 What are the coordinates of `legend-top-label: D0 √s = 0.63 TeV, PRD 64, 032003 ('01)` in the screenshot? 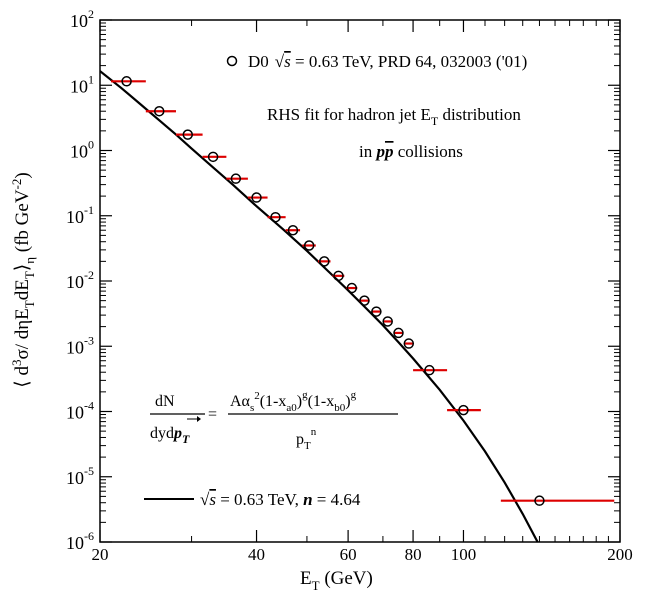 It's located at (387, 61).